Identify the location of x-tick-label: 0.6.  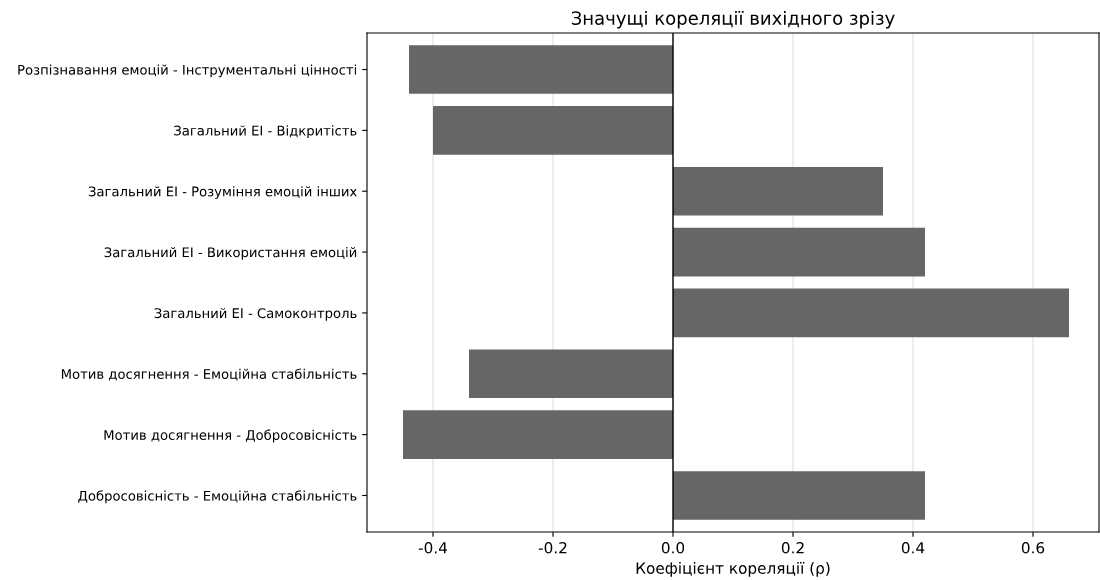
(1033, 547).